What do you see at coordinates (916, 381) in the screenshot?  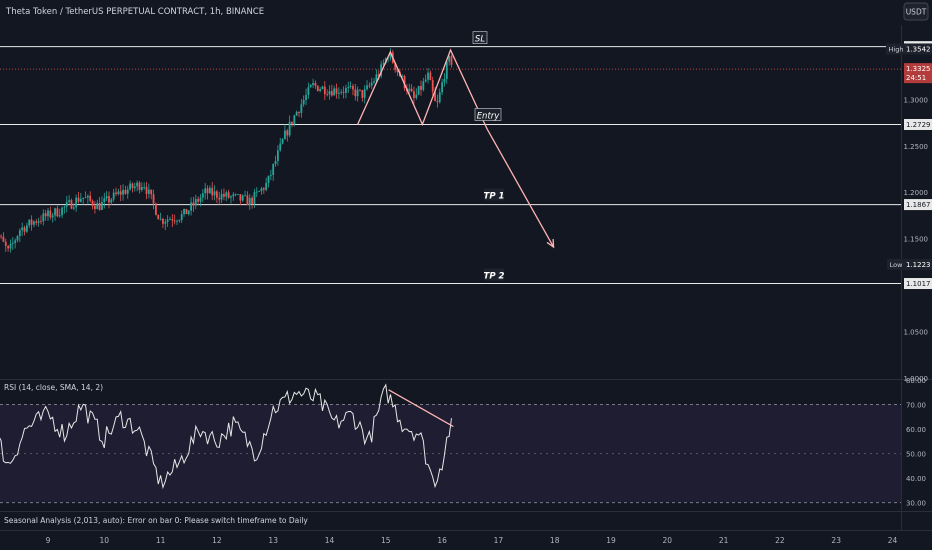 I see `rsi-tick-label: 80.00` at bounding box center [916, 381].